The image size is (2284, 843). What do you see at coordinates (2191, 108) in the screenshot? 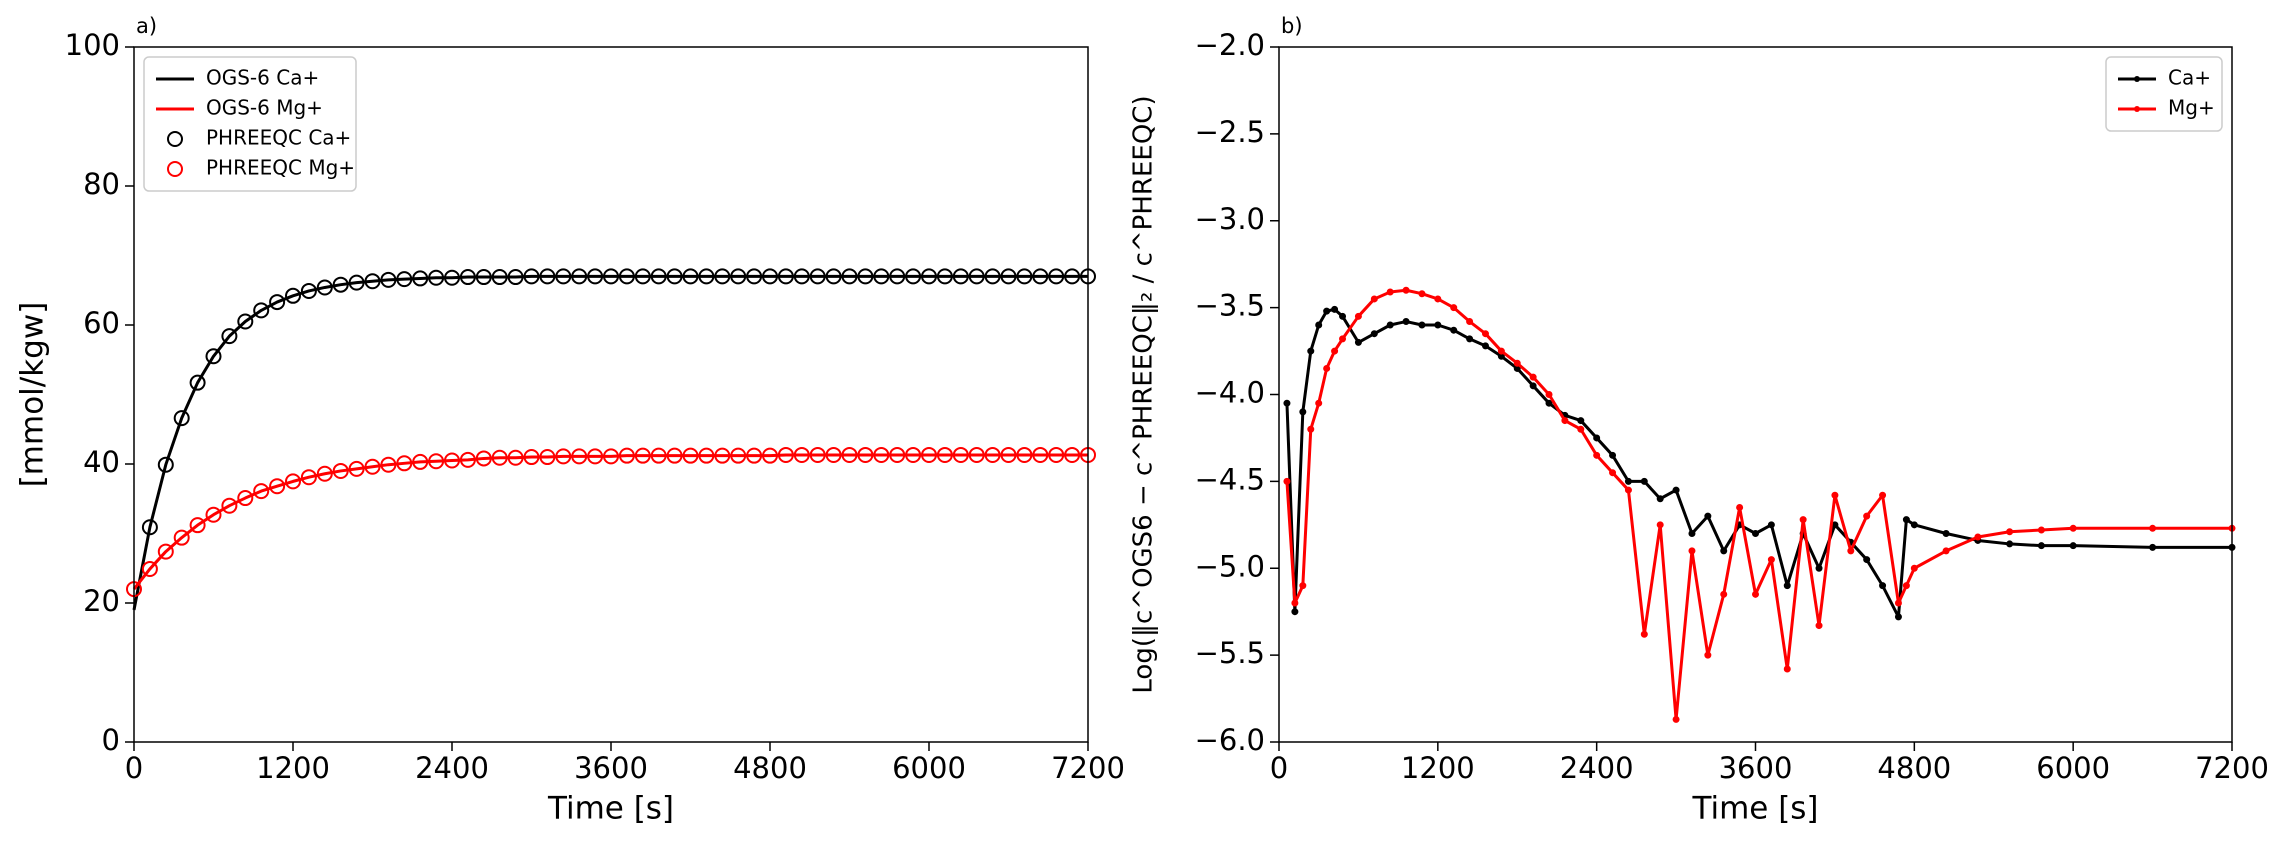
I see `legend-label: Mg+` at bounding box center [2191, 108].